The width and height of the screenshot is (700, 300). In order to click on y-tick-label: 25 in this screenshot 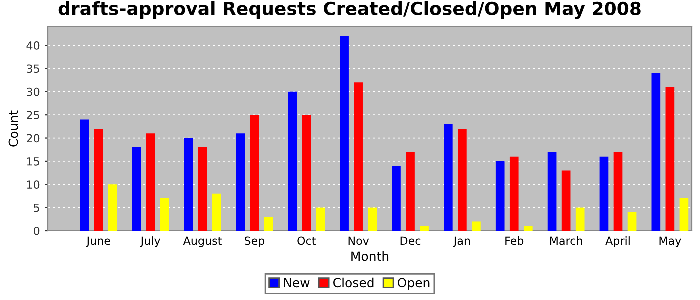, I will do `click(33, 115)`.